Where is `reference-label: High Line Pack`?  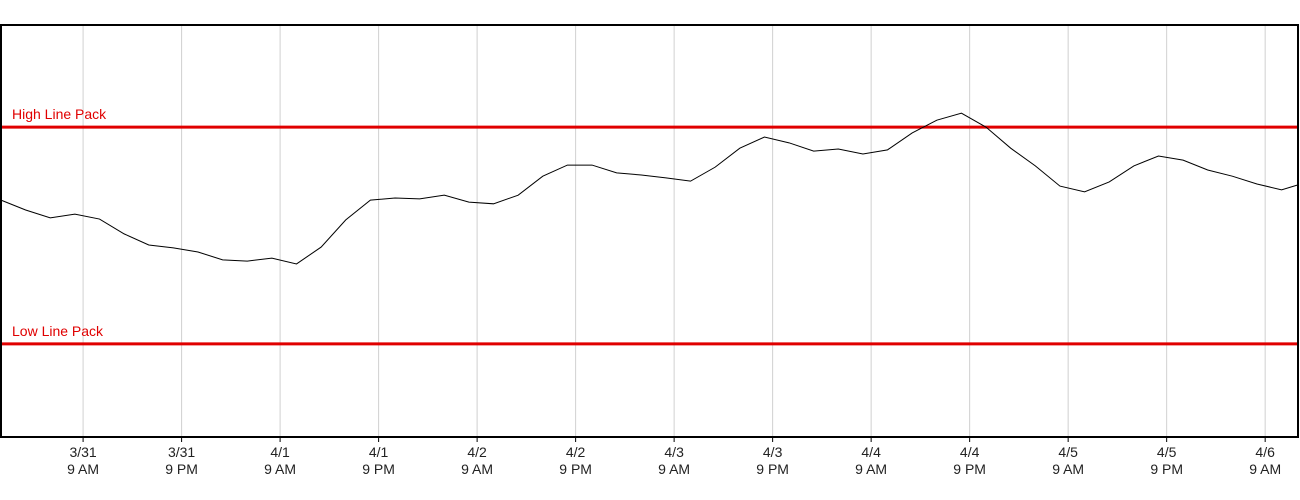 reference-label: High Line Pack is located at coordinates (59, 114).